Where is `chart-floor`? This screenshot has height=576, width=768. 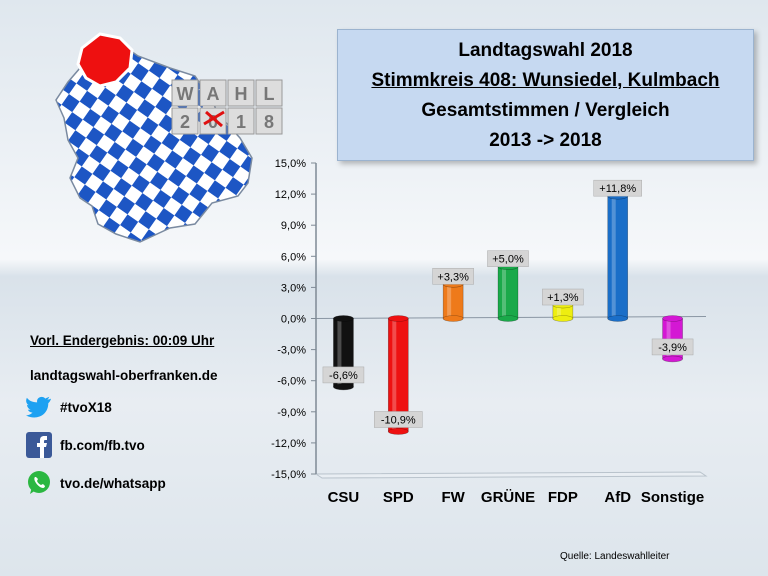 chart-floor is located at coordinates (511, 475).